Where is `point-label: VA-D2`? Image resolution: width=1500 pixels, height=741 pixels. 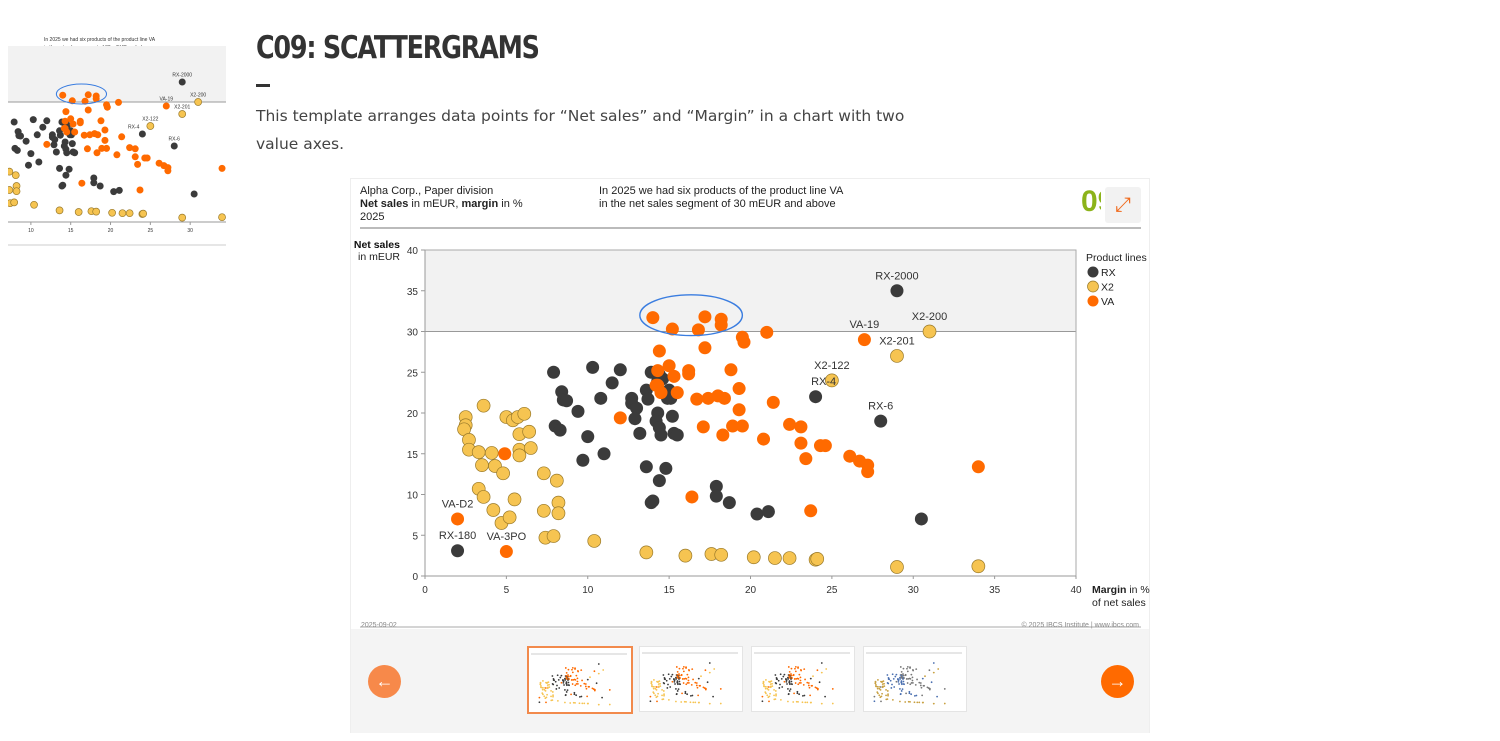
point-label: VA-D2 is located at coordinates (458, 504).